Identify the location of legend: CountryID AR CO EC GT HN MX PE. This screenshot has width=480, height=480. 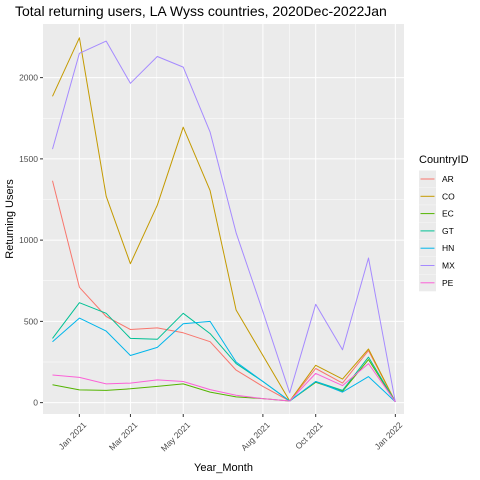
(444, 223).